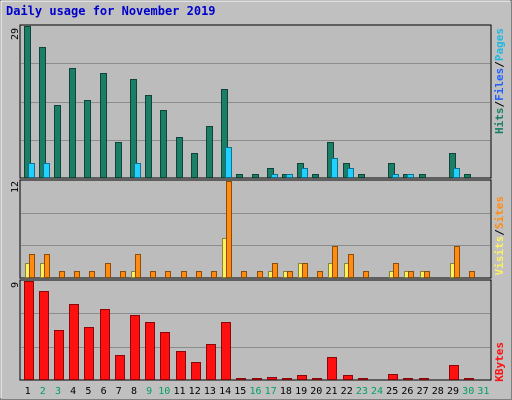 The image size is (512, 400). Describe the element at coordinates (499, 362) in the screenshot. I see `legend-kbytes: KBytes` at that location.